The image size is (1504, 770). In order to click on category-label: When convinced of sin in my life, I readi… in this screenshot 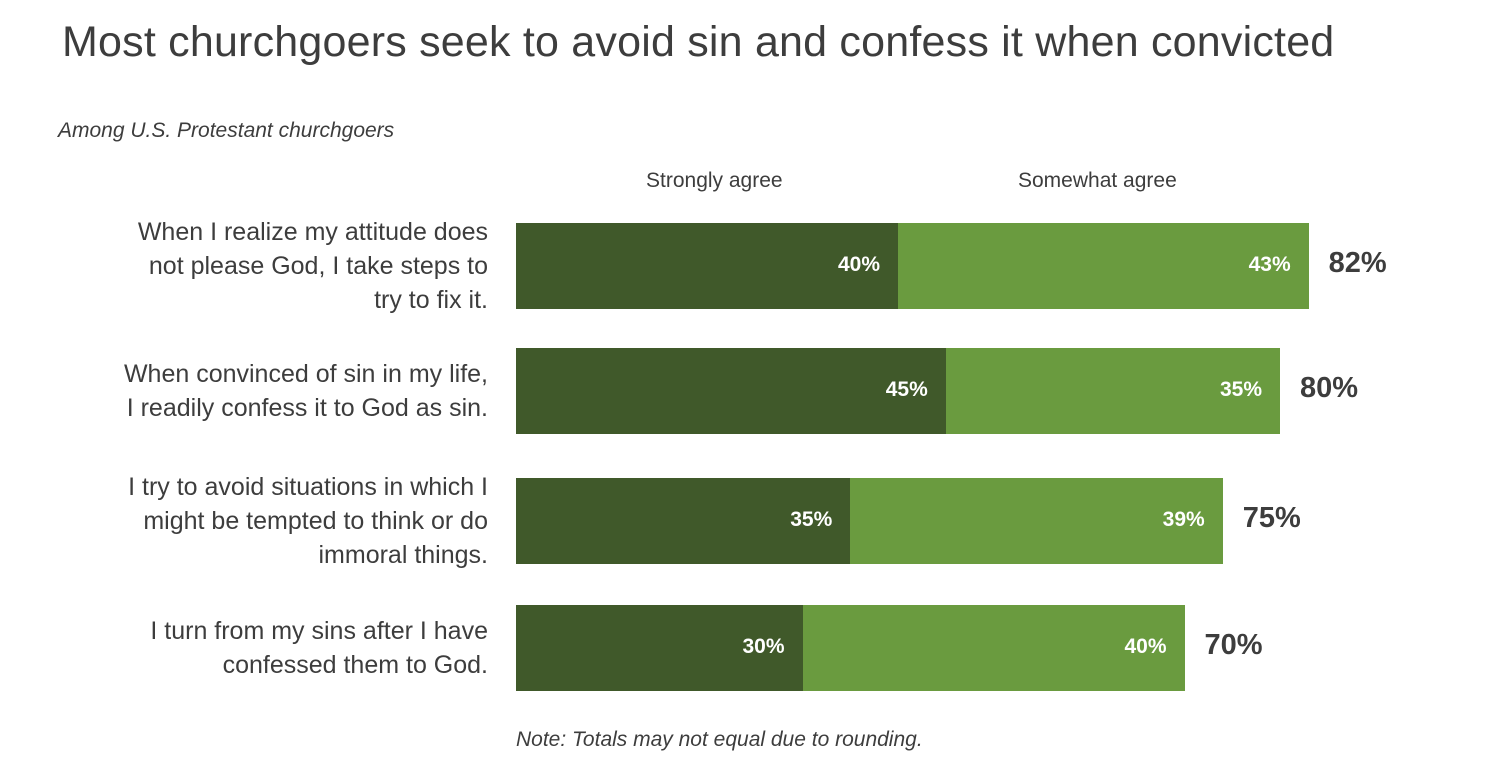, I will do `click(305, 391)`.